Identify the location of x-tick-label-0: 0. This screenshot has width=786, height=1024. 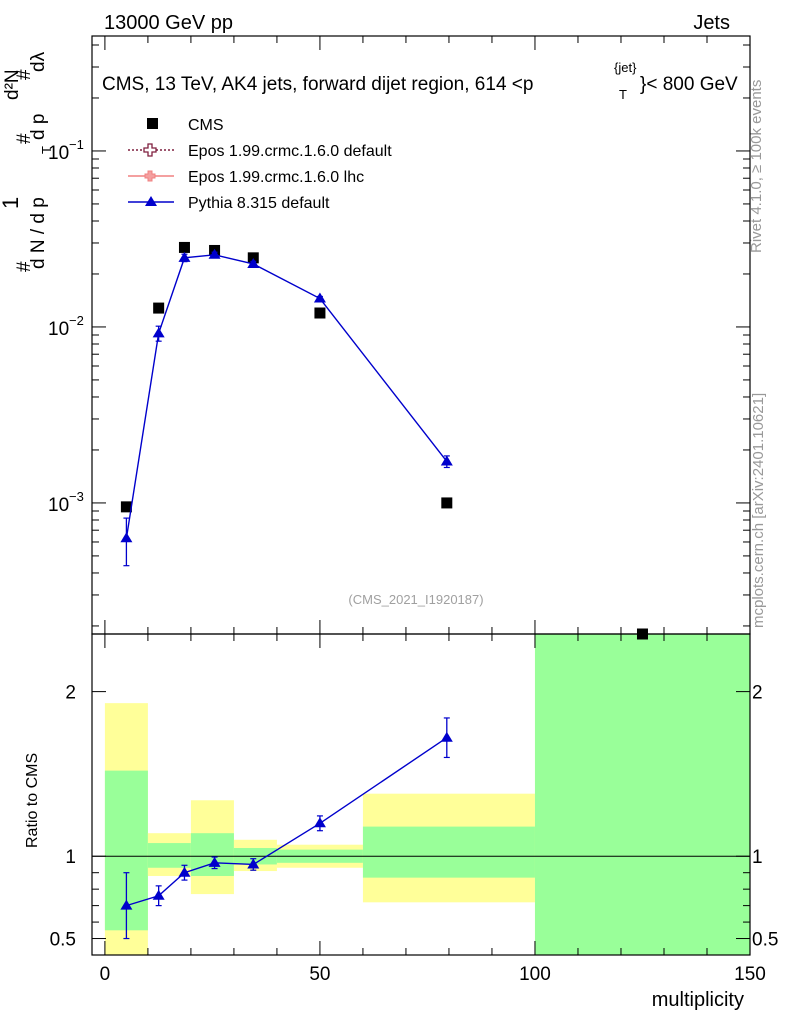
(105, 974).